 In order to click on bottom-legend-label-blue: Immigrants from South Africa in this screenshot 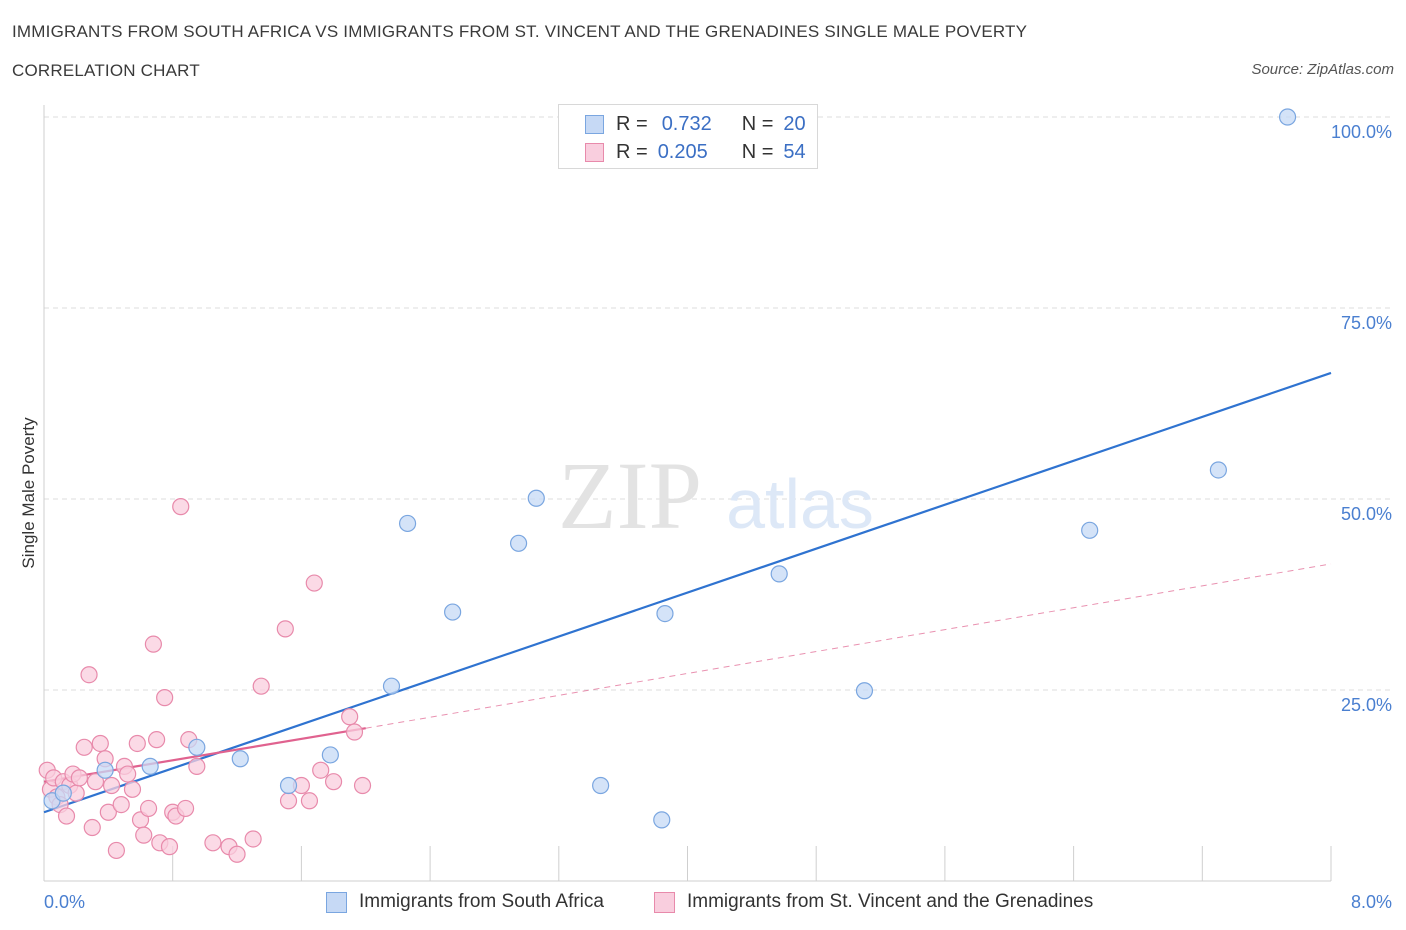, I will do `click(481, 901)`.